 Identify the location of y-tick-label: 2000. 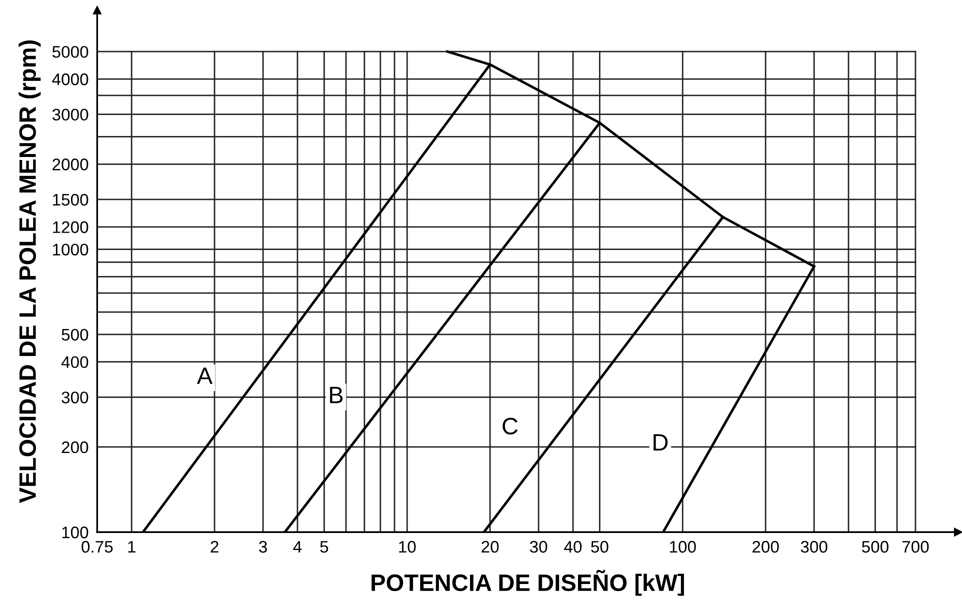
(70, 164).